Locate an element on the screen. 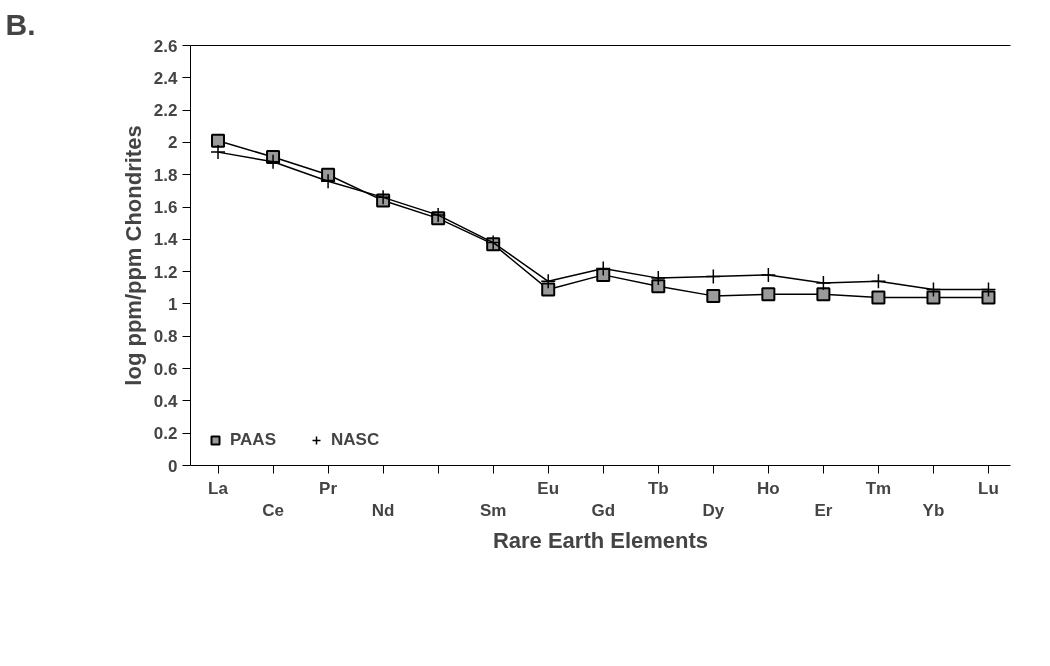 This screenshot has width=1050, height=666. x-tick-label: Eu is located at coordinates (548, 488).